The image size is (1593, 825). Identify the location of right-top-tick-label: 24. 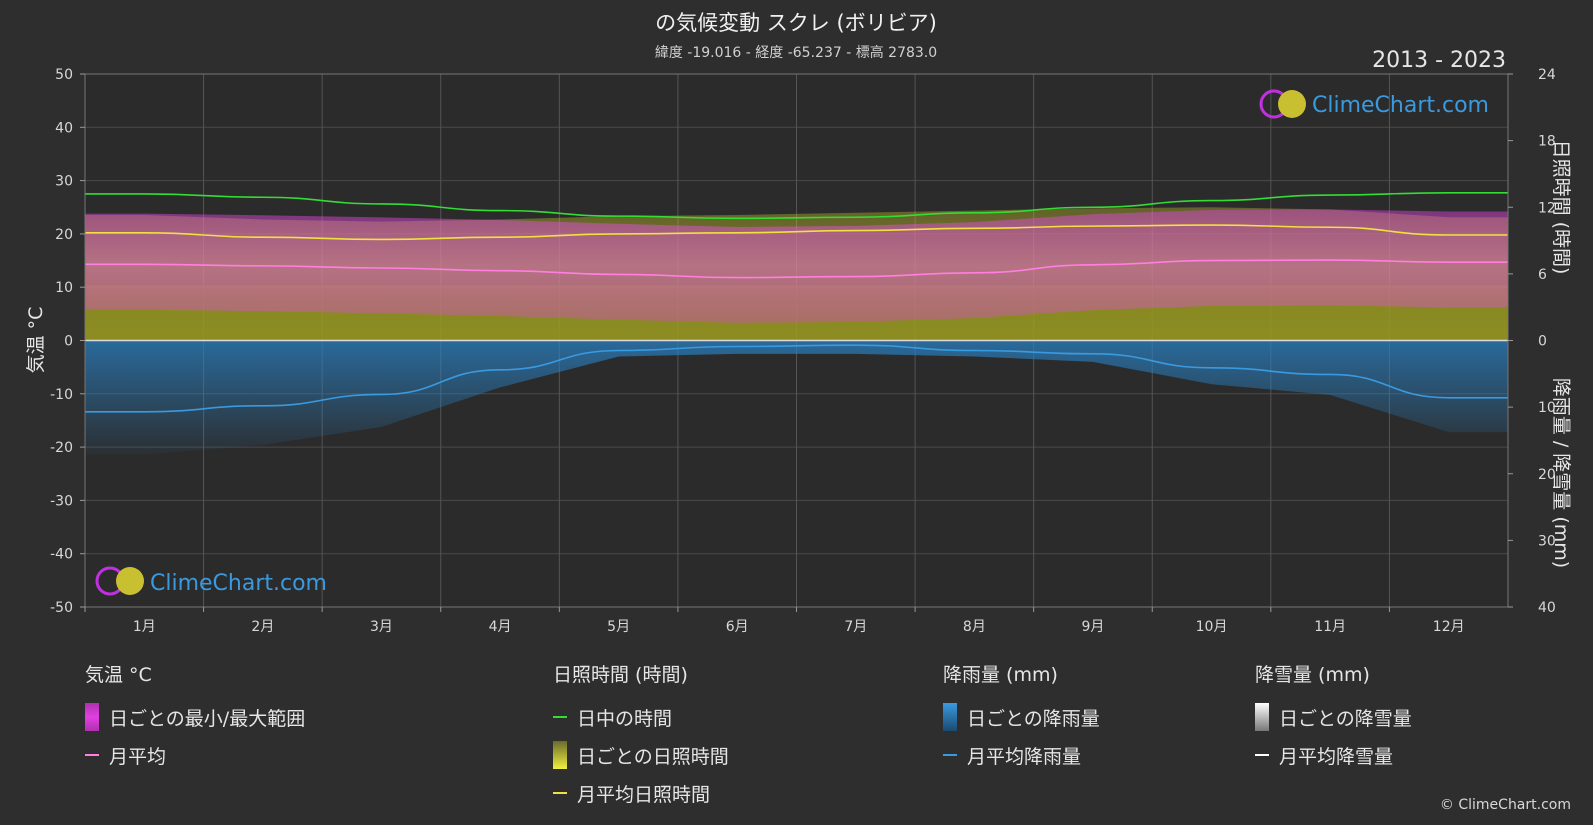
(1547, 75).